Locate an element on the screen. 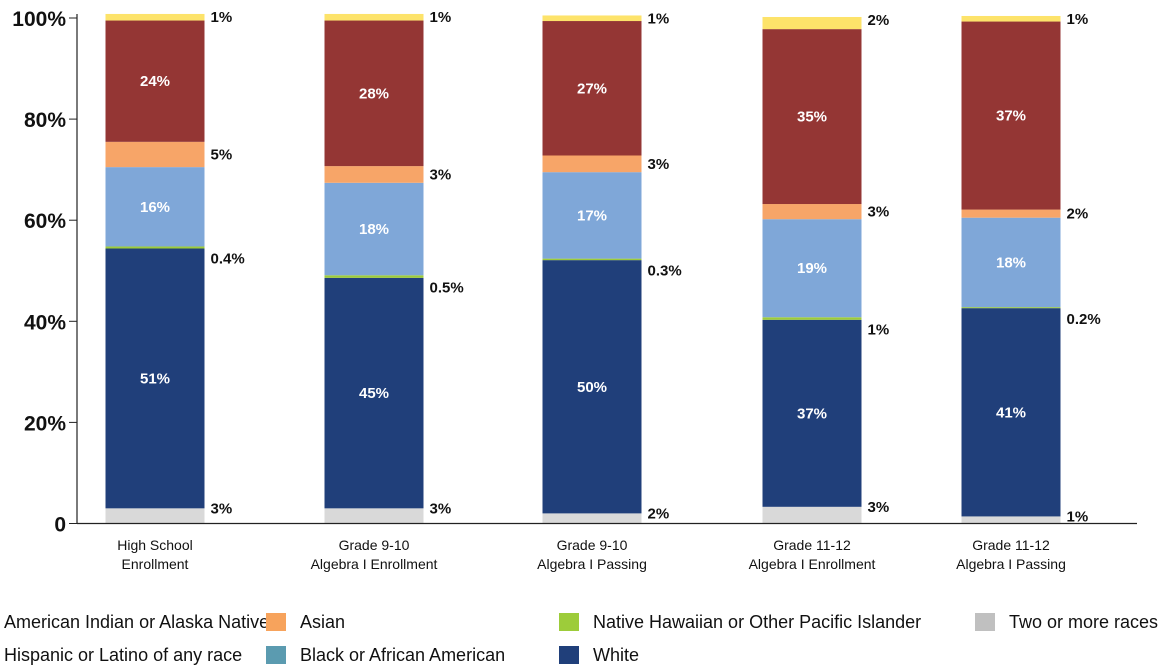 The height and width of the screenshot is (669, 1165). side-value-label: 0.3% is located at coordinates (665, 271).